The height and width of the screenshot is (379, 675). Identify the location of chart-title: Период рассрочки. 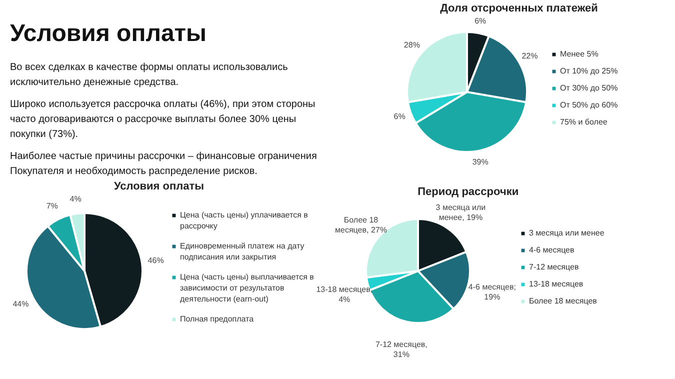
(468, 192).